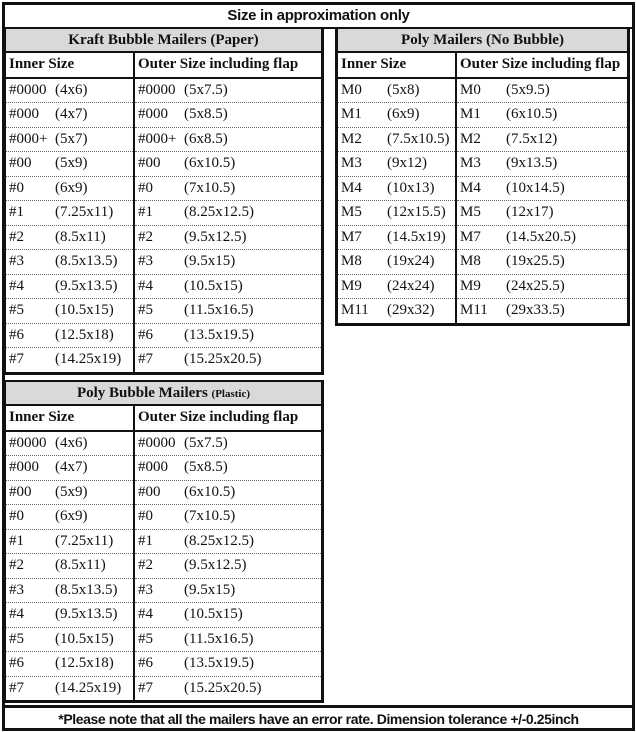 Image resolution: width=636 pixels, height=732 pixels. I want to click on table-row: M1 (6x9) M1 (6x10.5), so click(482, 115).